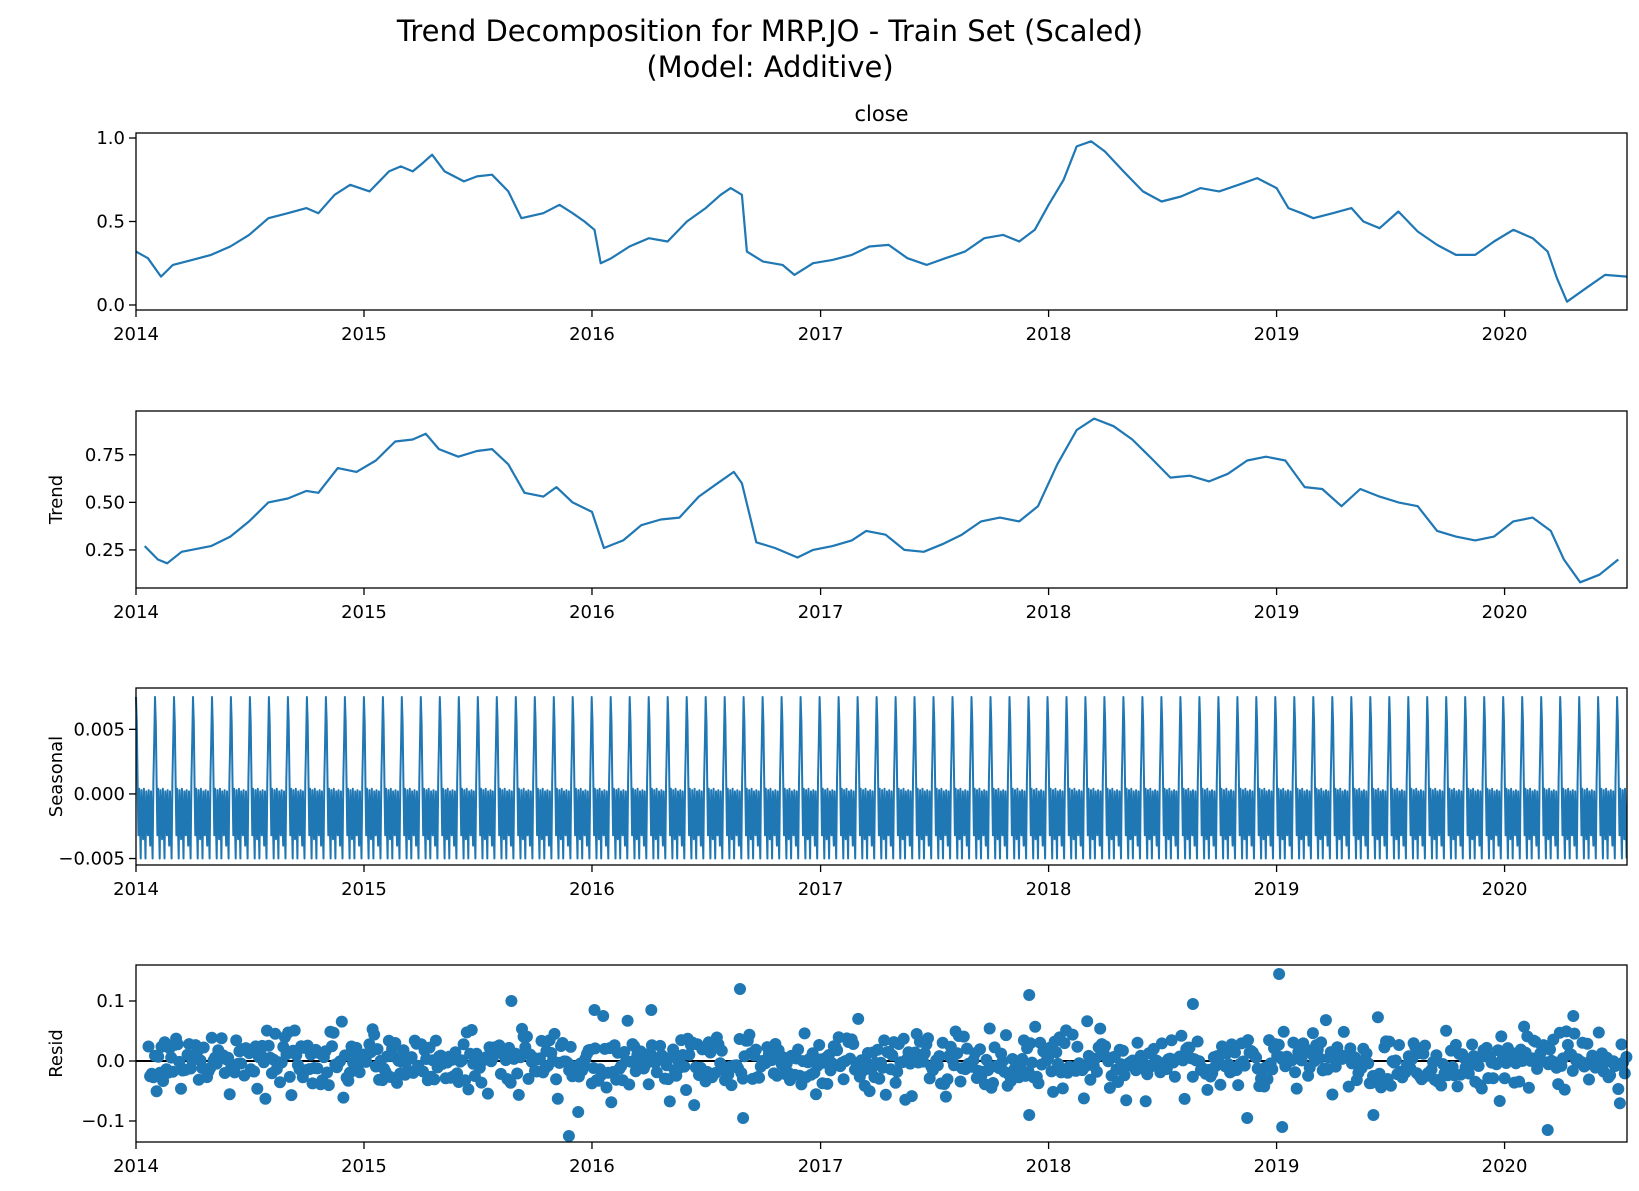 This screenshot has height=1191, width=1639. Describe the element at coordinates (364, 889) in the screenshot. I see `x-tick-label: 2015` at that location.